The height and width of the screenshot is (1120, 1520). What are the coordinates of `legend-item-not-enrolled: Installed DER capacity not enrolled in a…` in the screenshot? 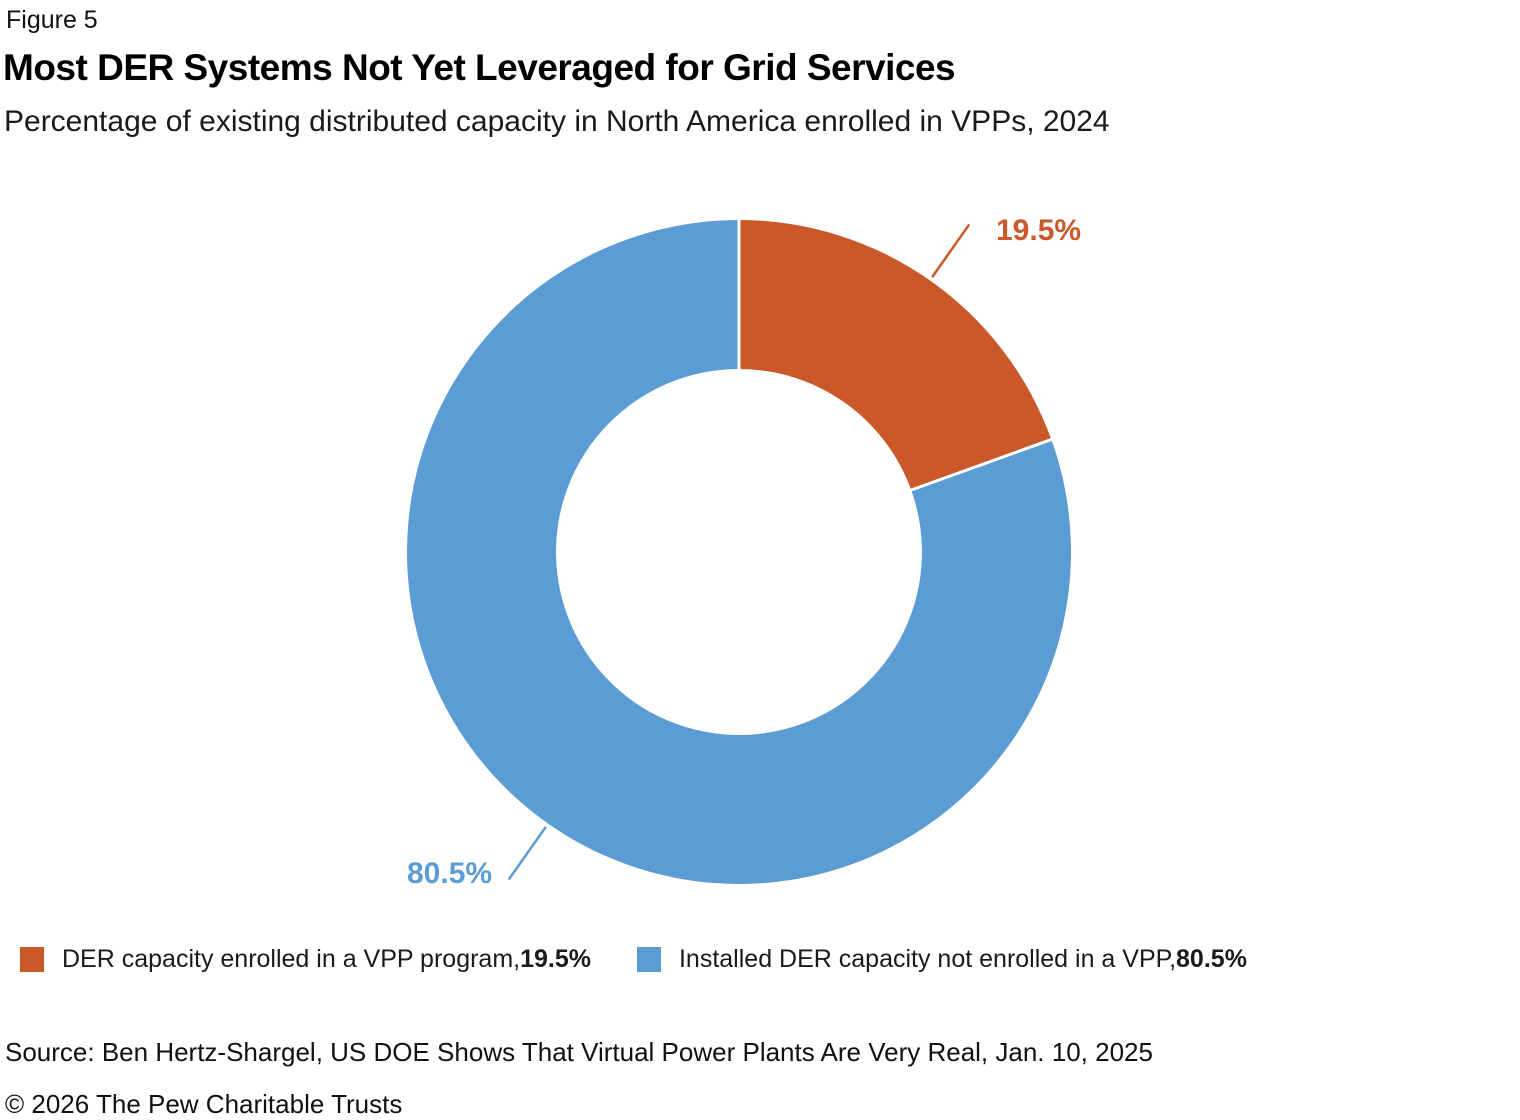 It's located at (941, 959).